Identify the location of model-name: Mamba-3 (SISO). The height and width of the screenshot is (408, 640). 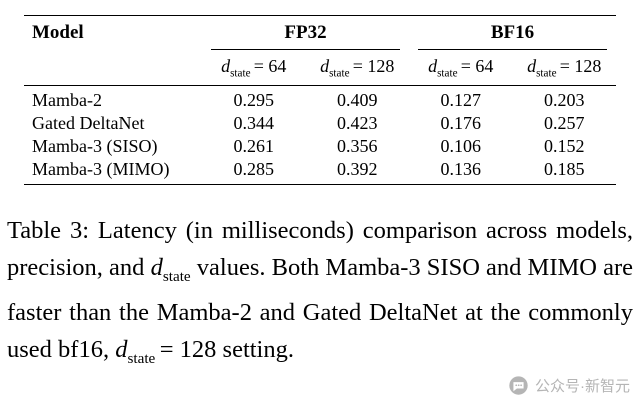
(95, 145).